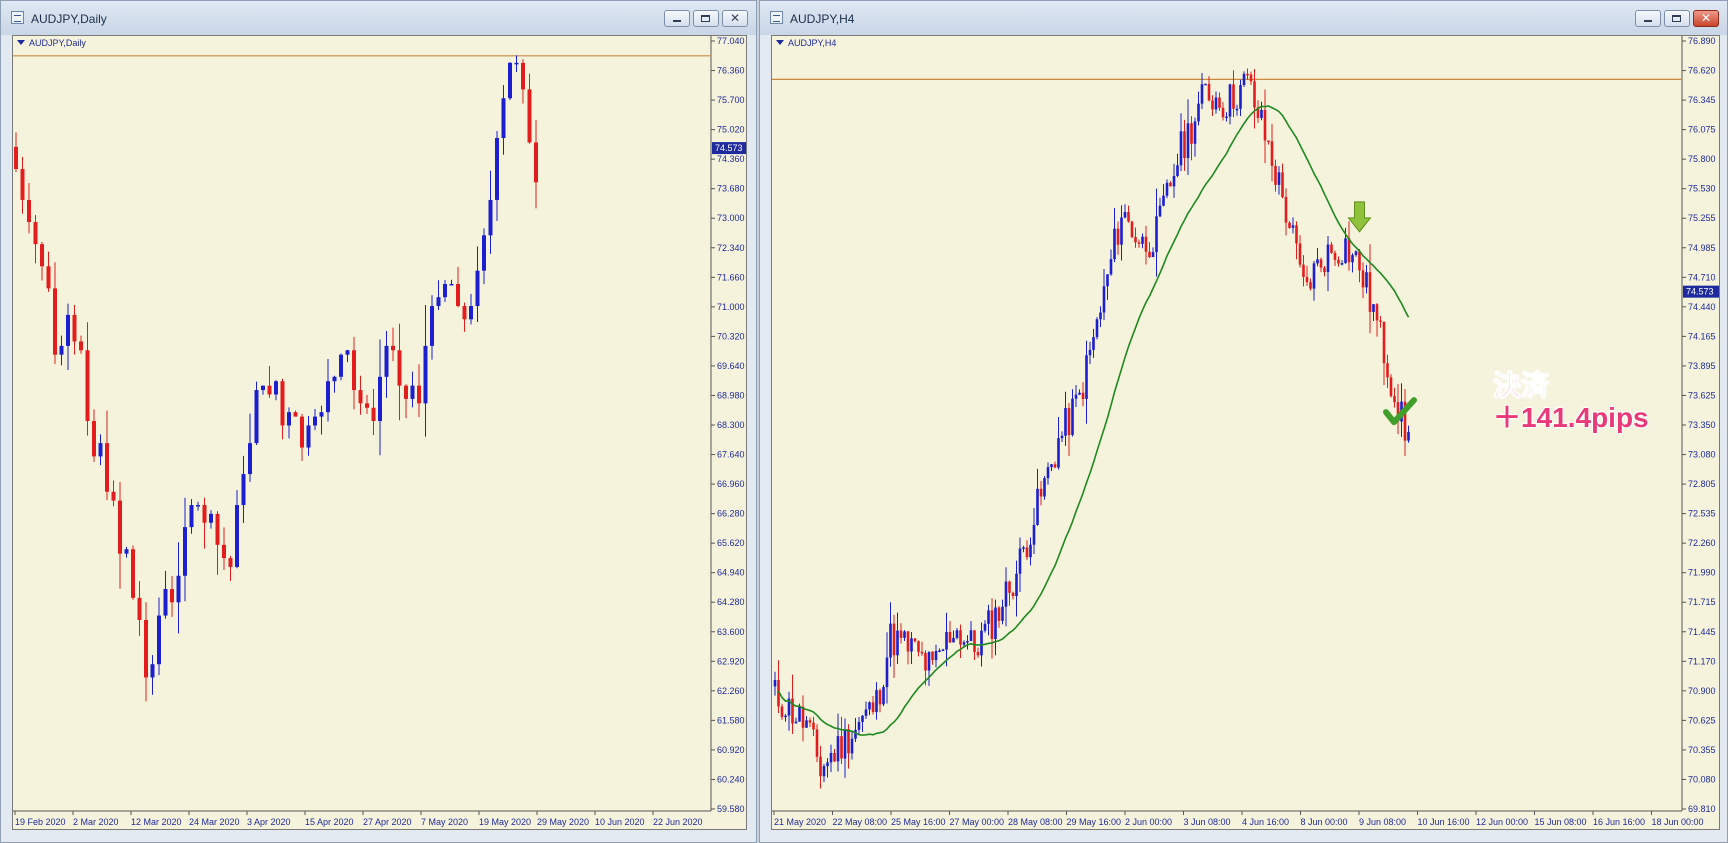 The image size is (1728, 843). Describe the element at coordinates (1702, 691) in the screenshot. I see `price-tick-label: 70.900` at that location.